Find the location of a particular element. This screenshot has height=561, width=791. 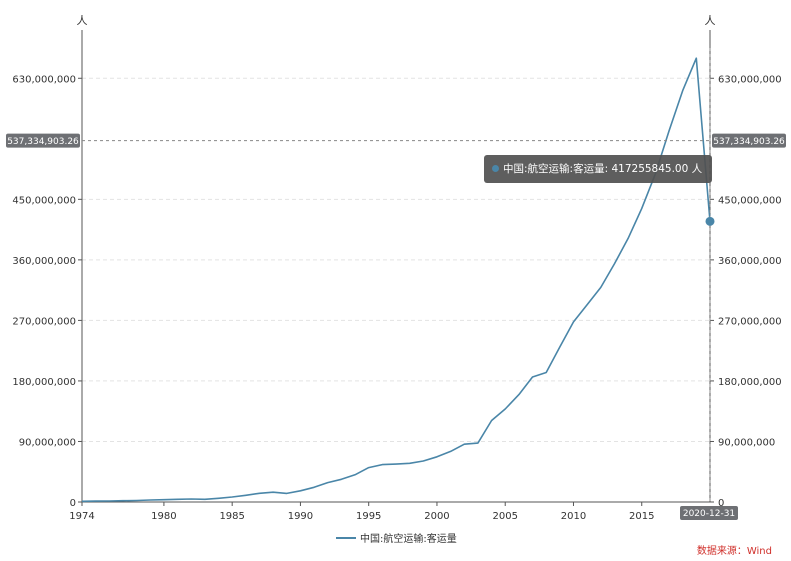

y-tick-label-right: 0 is located at coordinates (721, 503).